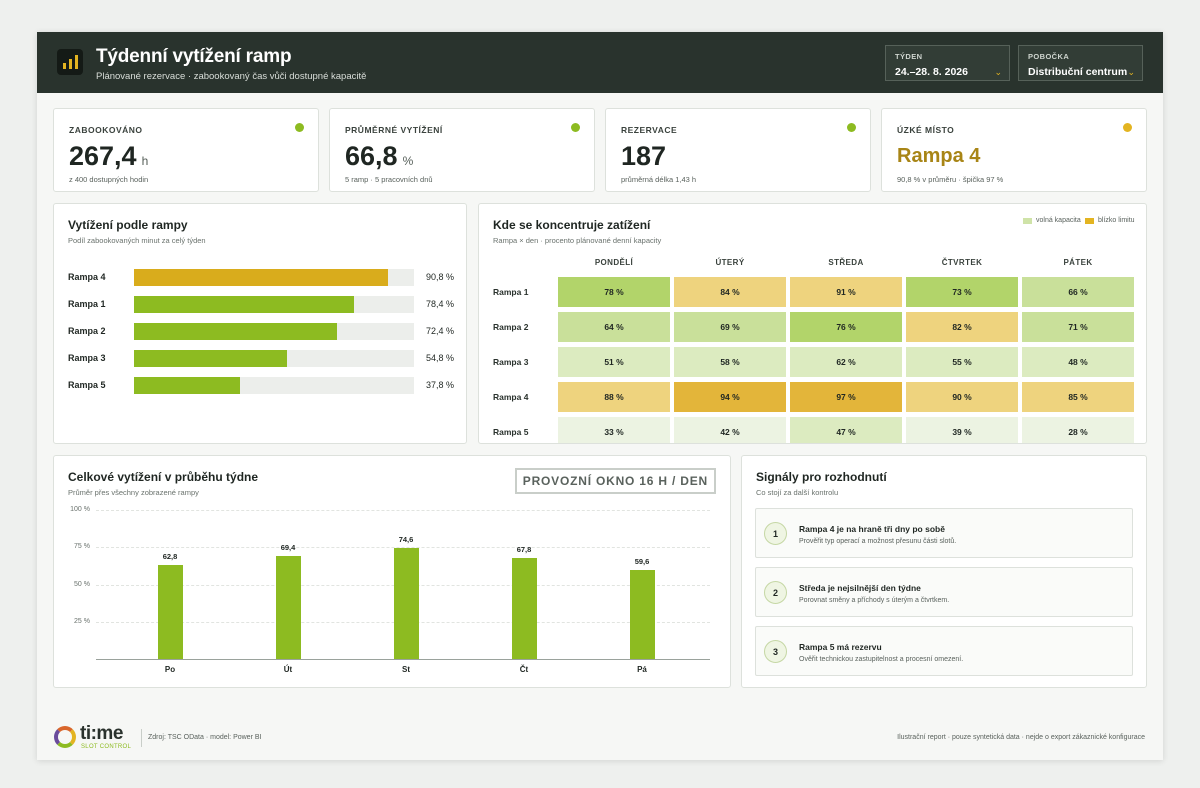 This screenshot has width=1200, height=788. I want to click on legend-swatch, so click(1027, 220).